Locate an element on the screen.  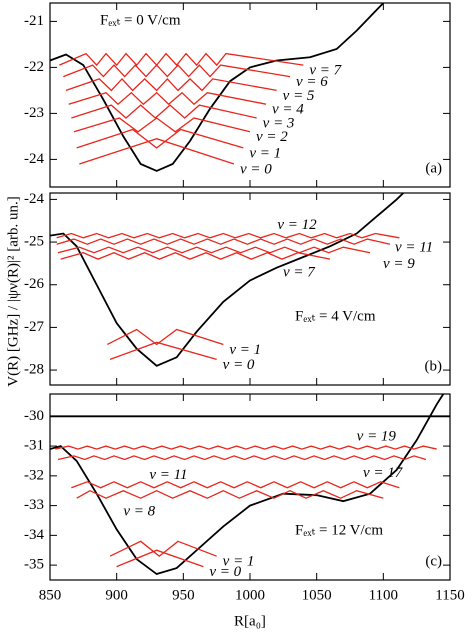
y-tick-label: -28 is located at coordinates (34, 370).